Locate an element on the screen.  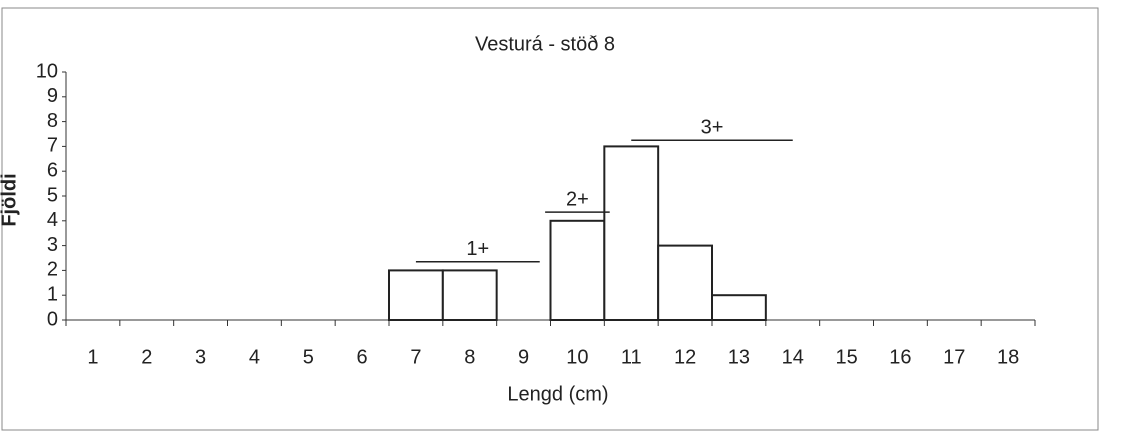
y-tick-label: 9 is located at coordinates (52, 96).